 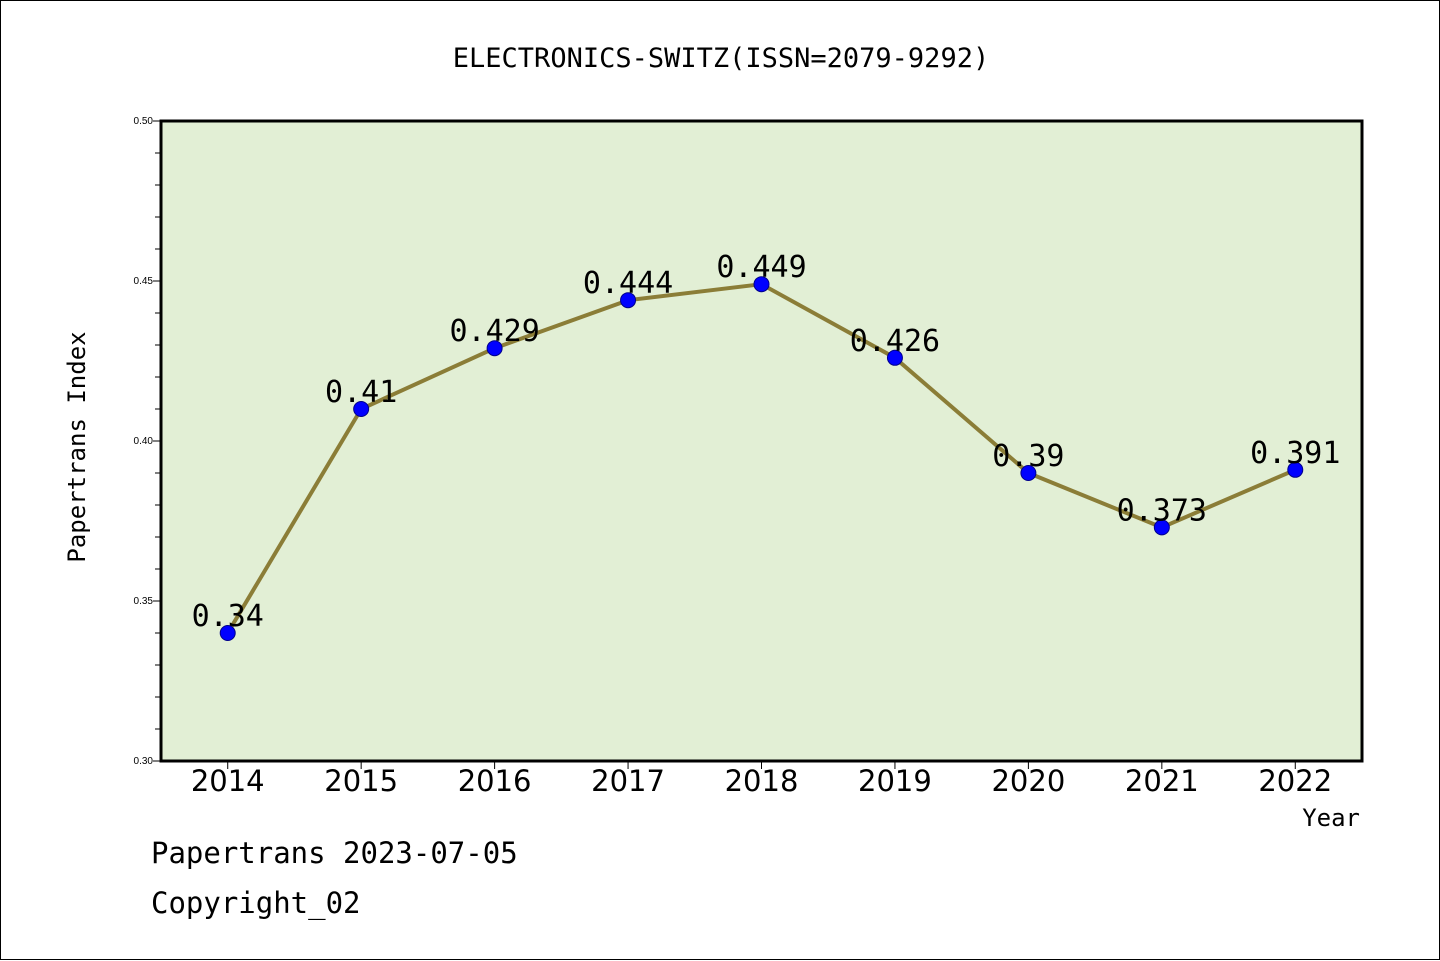 What do you see at coordinates (144, 761) in the screenshot?
I see `y-tick-label: 0.30` at bounding box center [144, 761].